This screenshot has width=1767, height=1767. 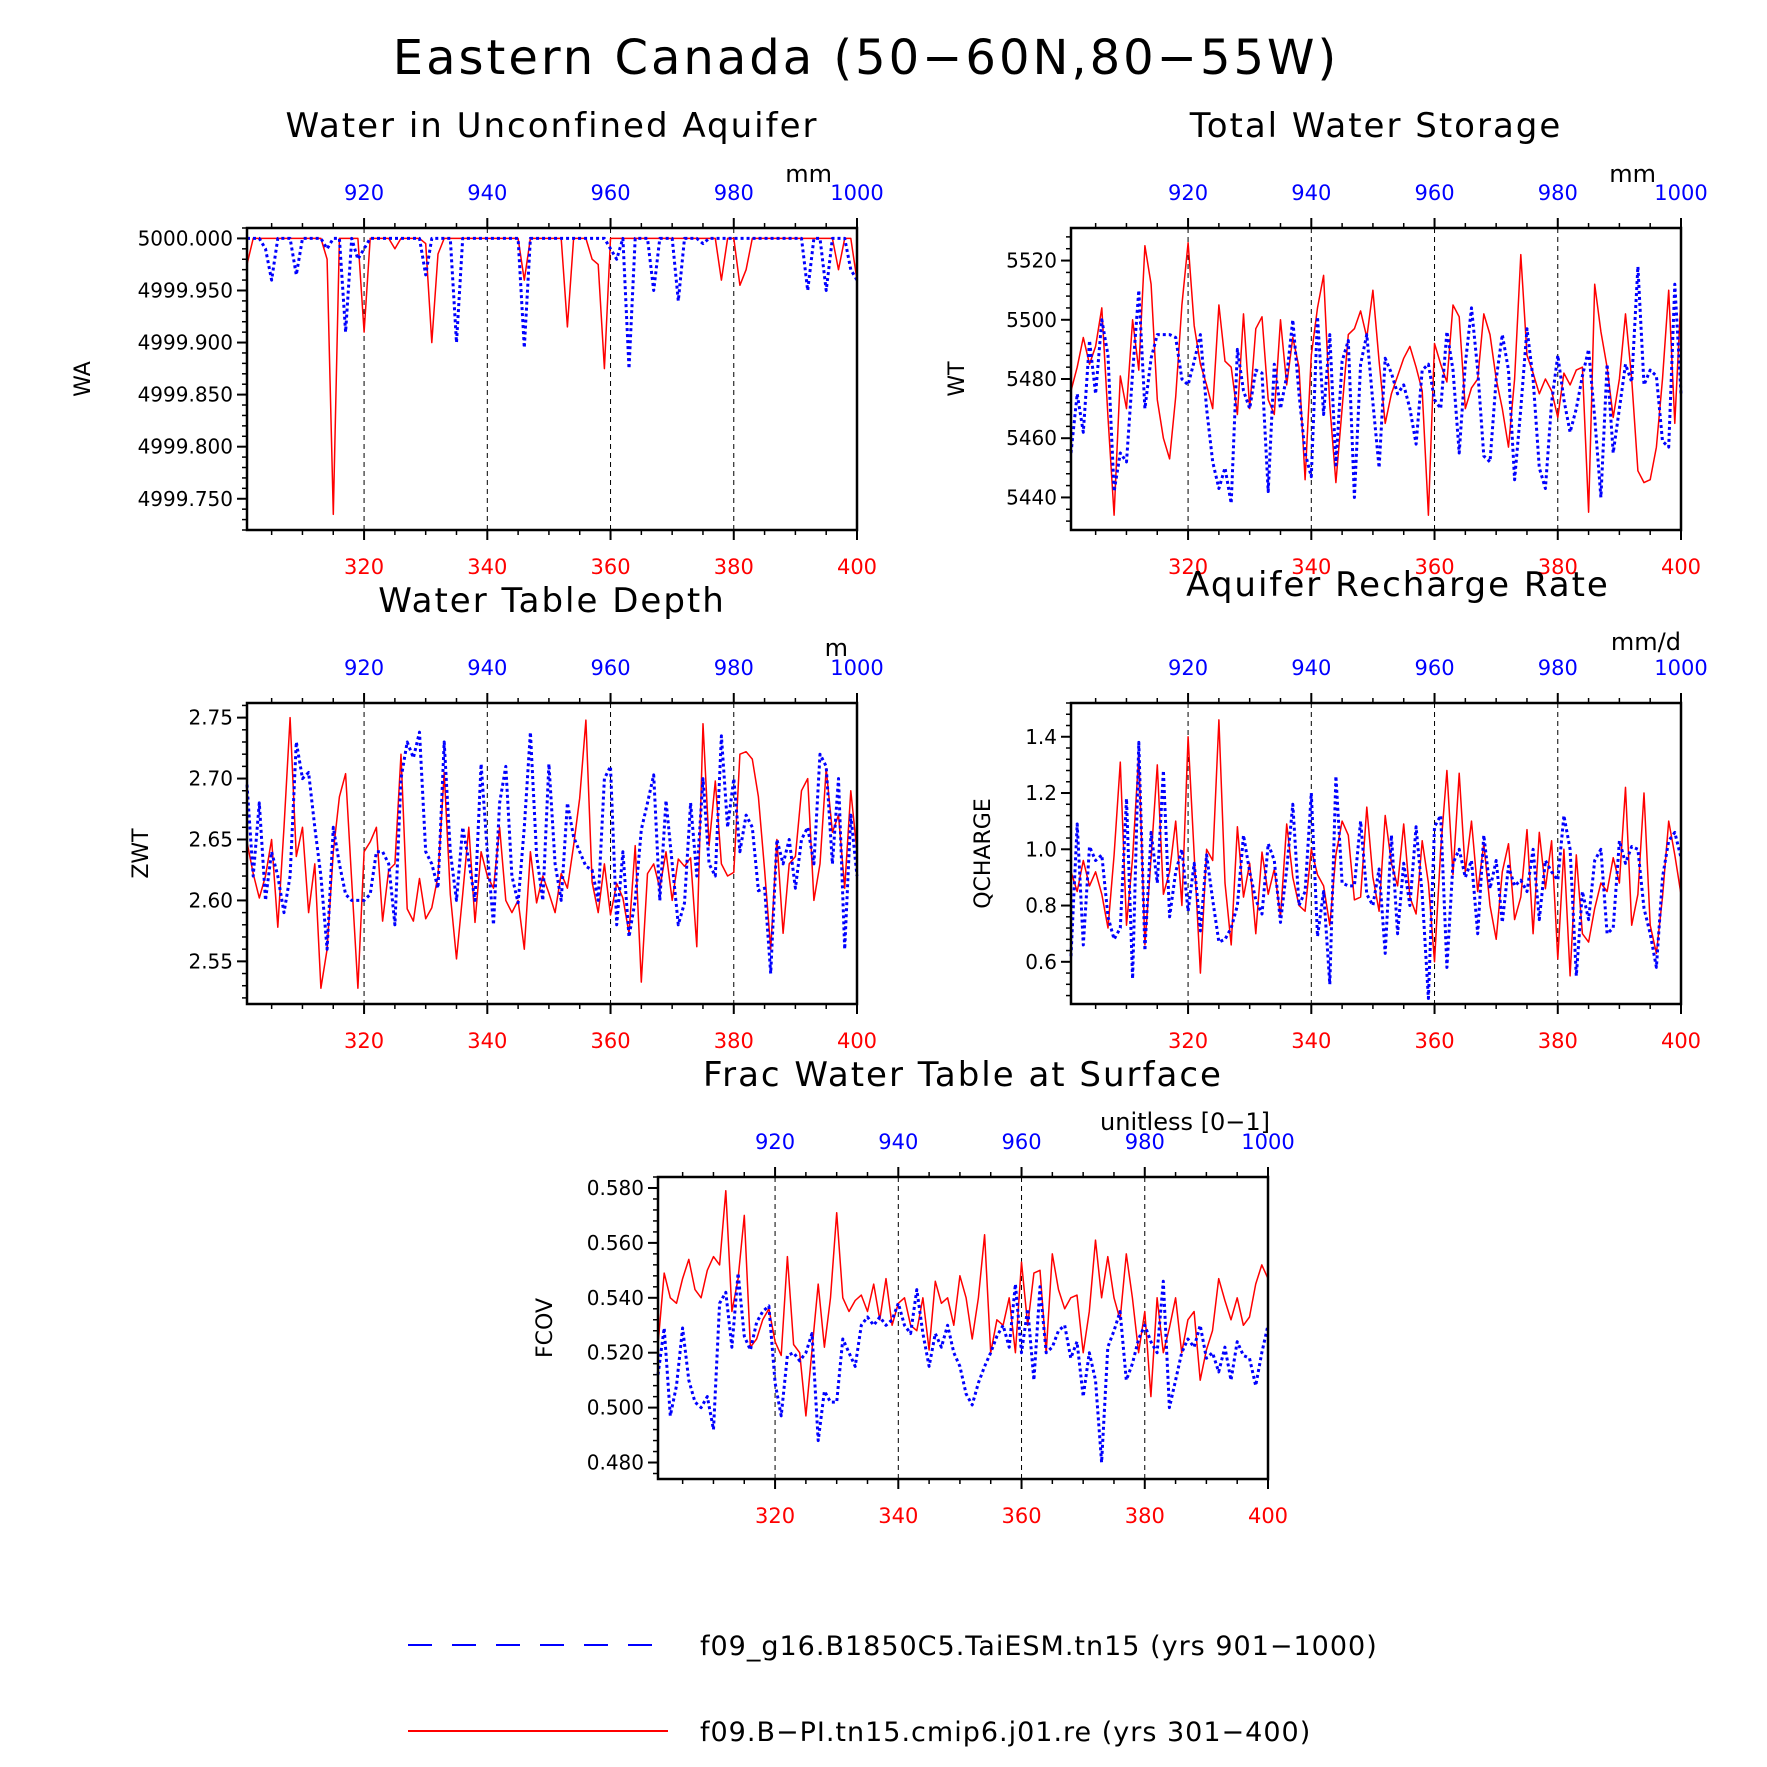 I want to click on y-tick-label: 4999.850, so click(x=185, y=395).